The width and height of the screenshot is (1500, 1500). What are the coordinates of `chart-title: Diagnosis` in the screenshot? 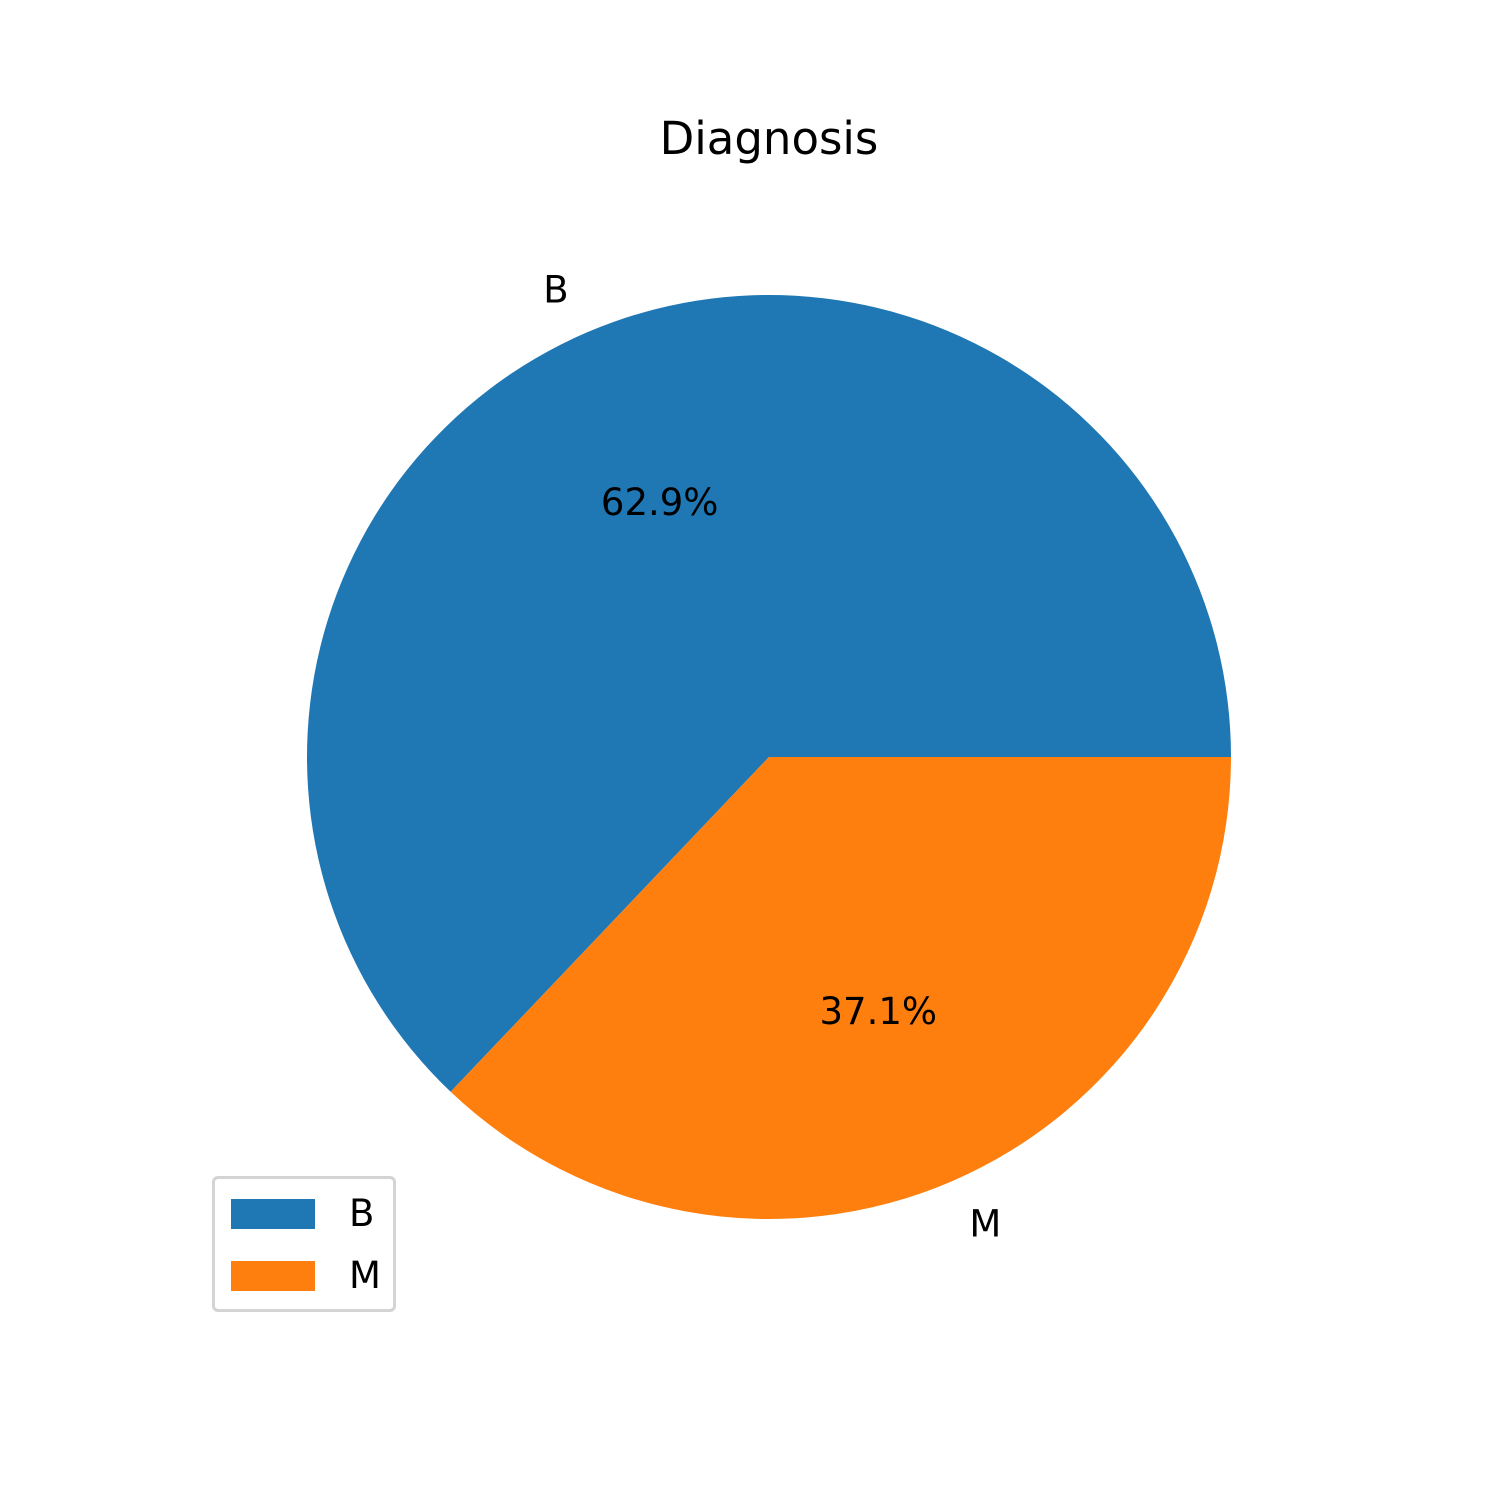 It's located at (769, 138).